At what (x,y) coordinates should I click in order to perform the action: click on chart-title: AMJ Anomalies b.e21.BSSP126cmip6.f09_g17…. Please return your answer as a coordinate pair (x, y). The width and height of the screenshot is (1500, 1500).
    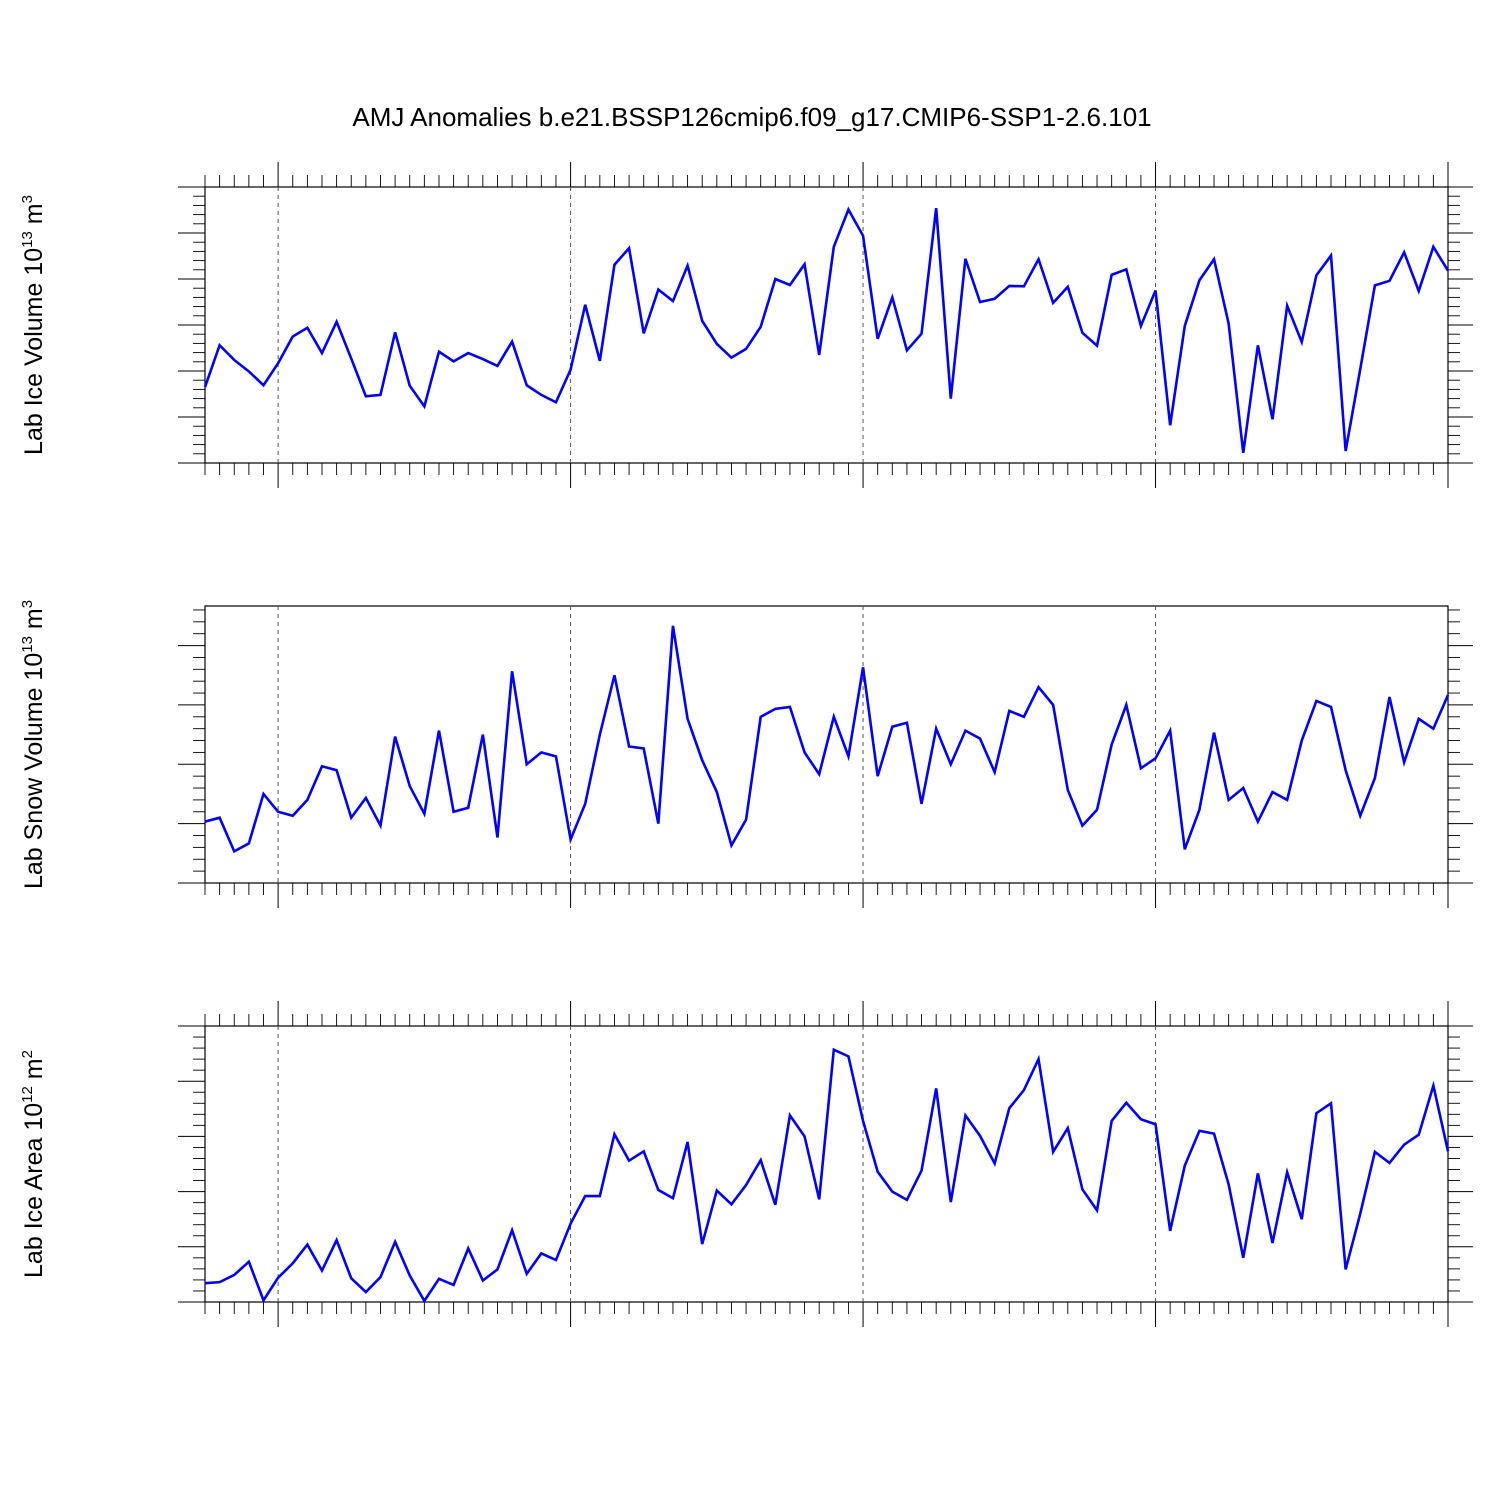
    Looking at the image, I should click on (751, 117).